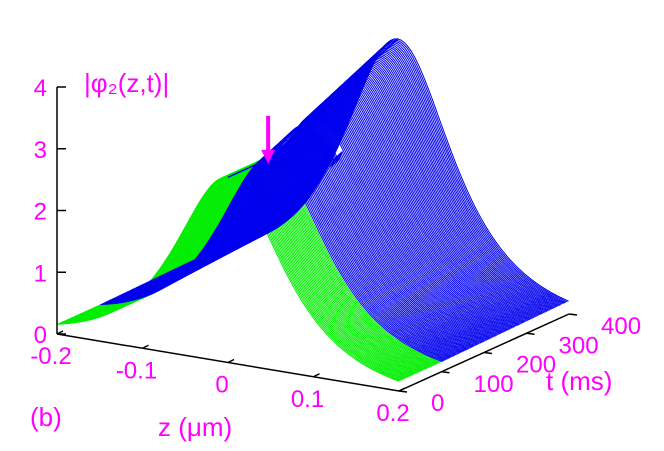  Describe the element at coordinates (40, 273) in the screenshot. I see `vertical-tick-label: 1` at that location.